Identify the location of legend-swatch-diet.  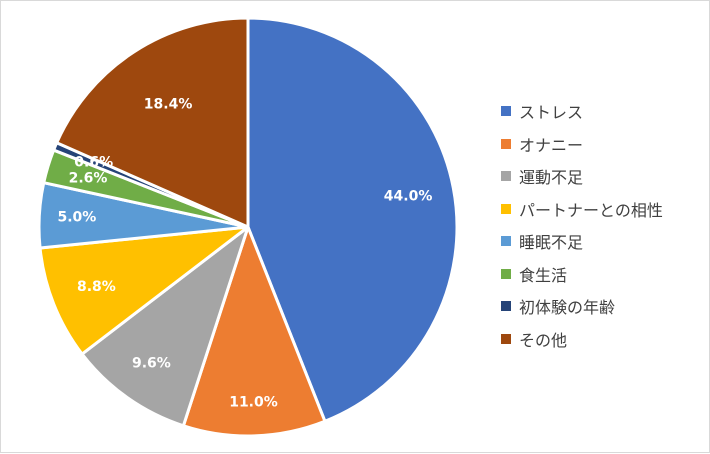
(506, 273).